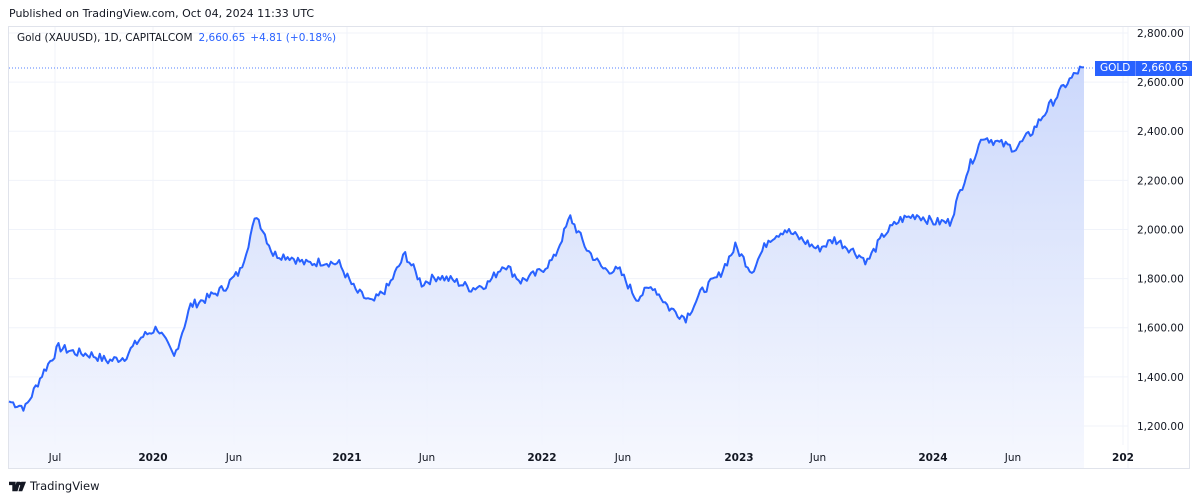 The height and width of the screenshot is (501, 1200). I want to click on tradingview-logo-icon, so click(17, 486).